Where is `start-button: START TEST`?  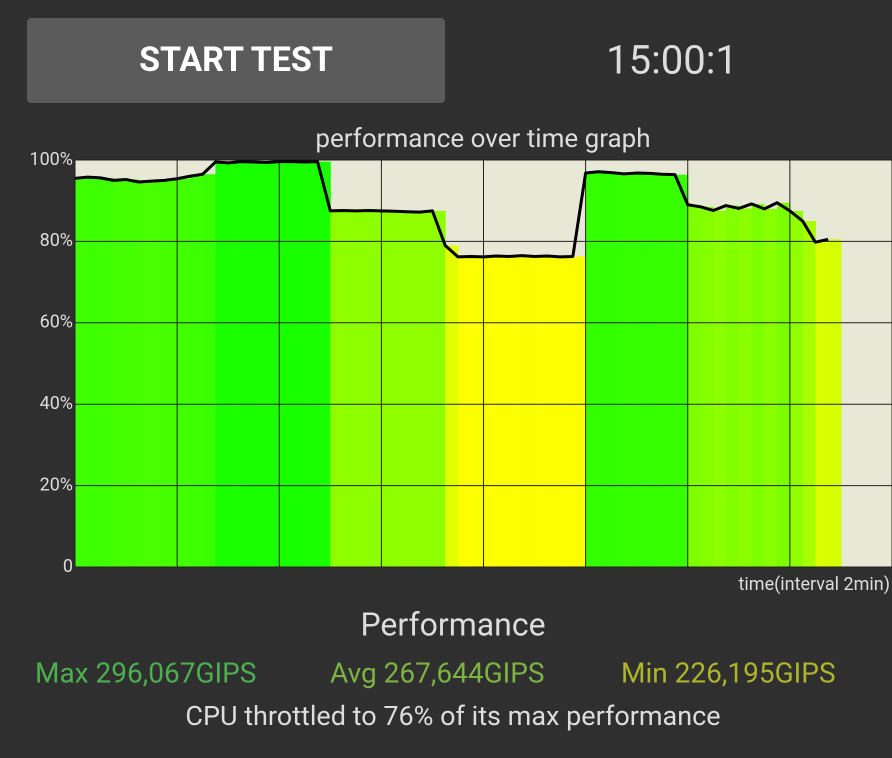
start-button: START TEST is located at coordinates (236, 60).